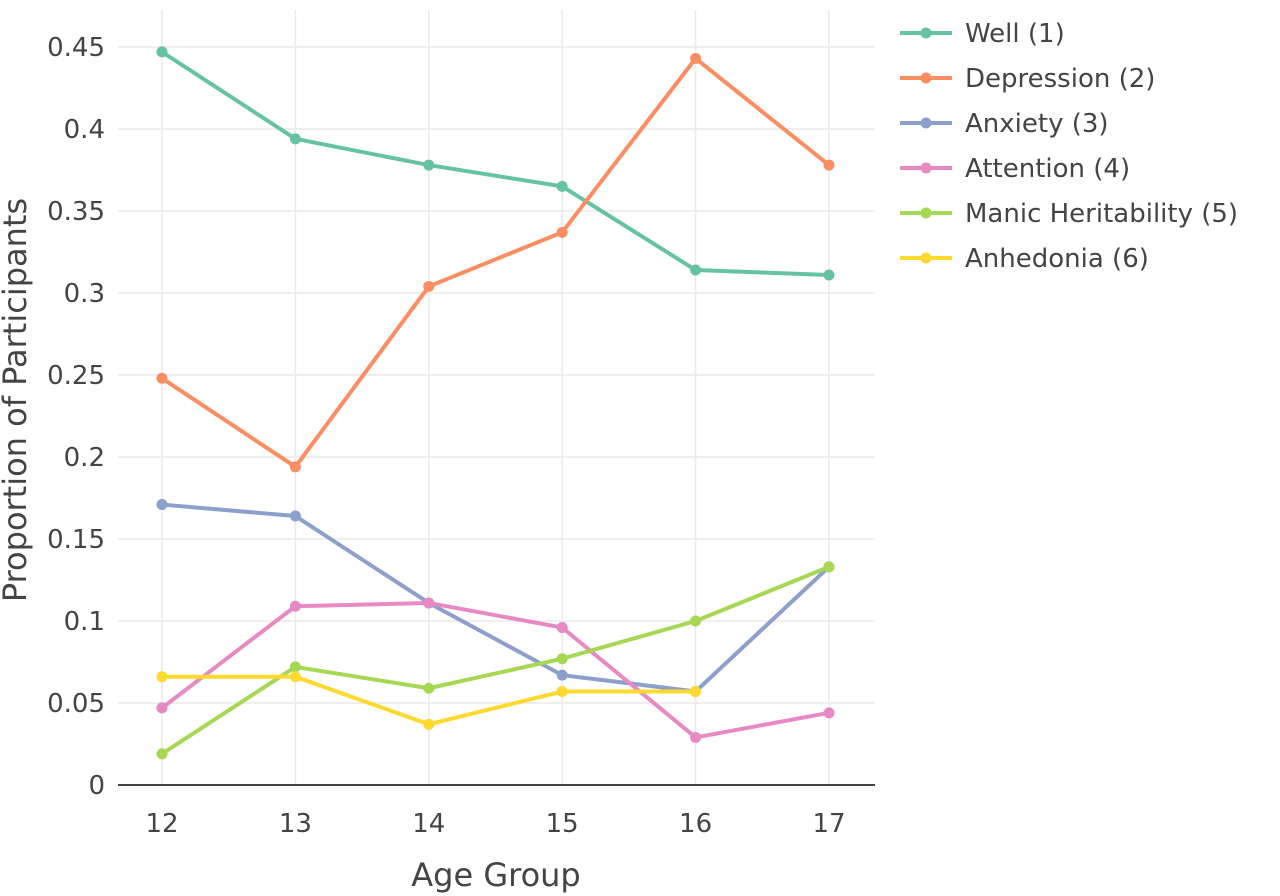 The image size is (1280, 896). What do you see at coordinates (428, 824) in the screenshot?
I see `x-tick-label: 14` at bounding box center [428, 824].